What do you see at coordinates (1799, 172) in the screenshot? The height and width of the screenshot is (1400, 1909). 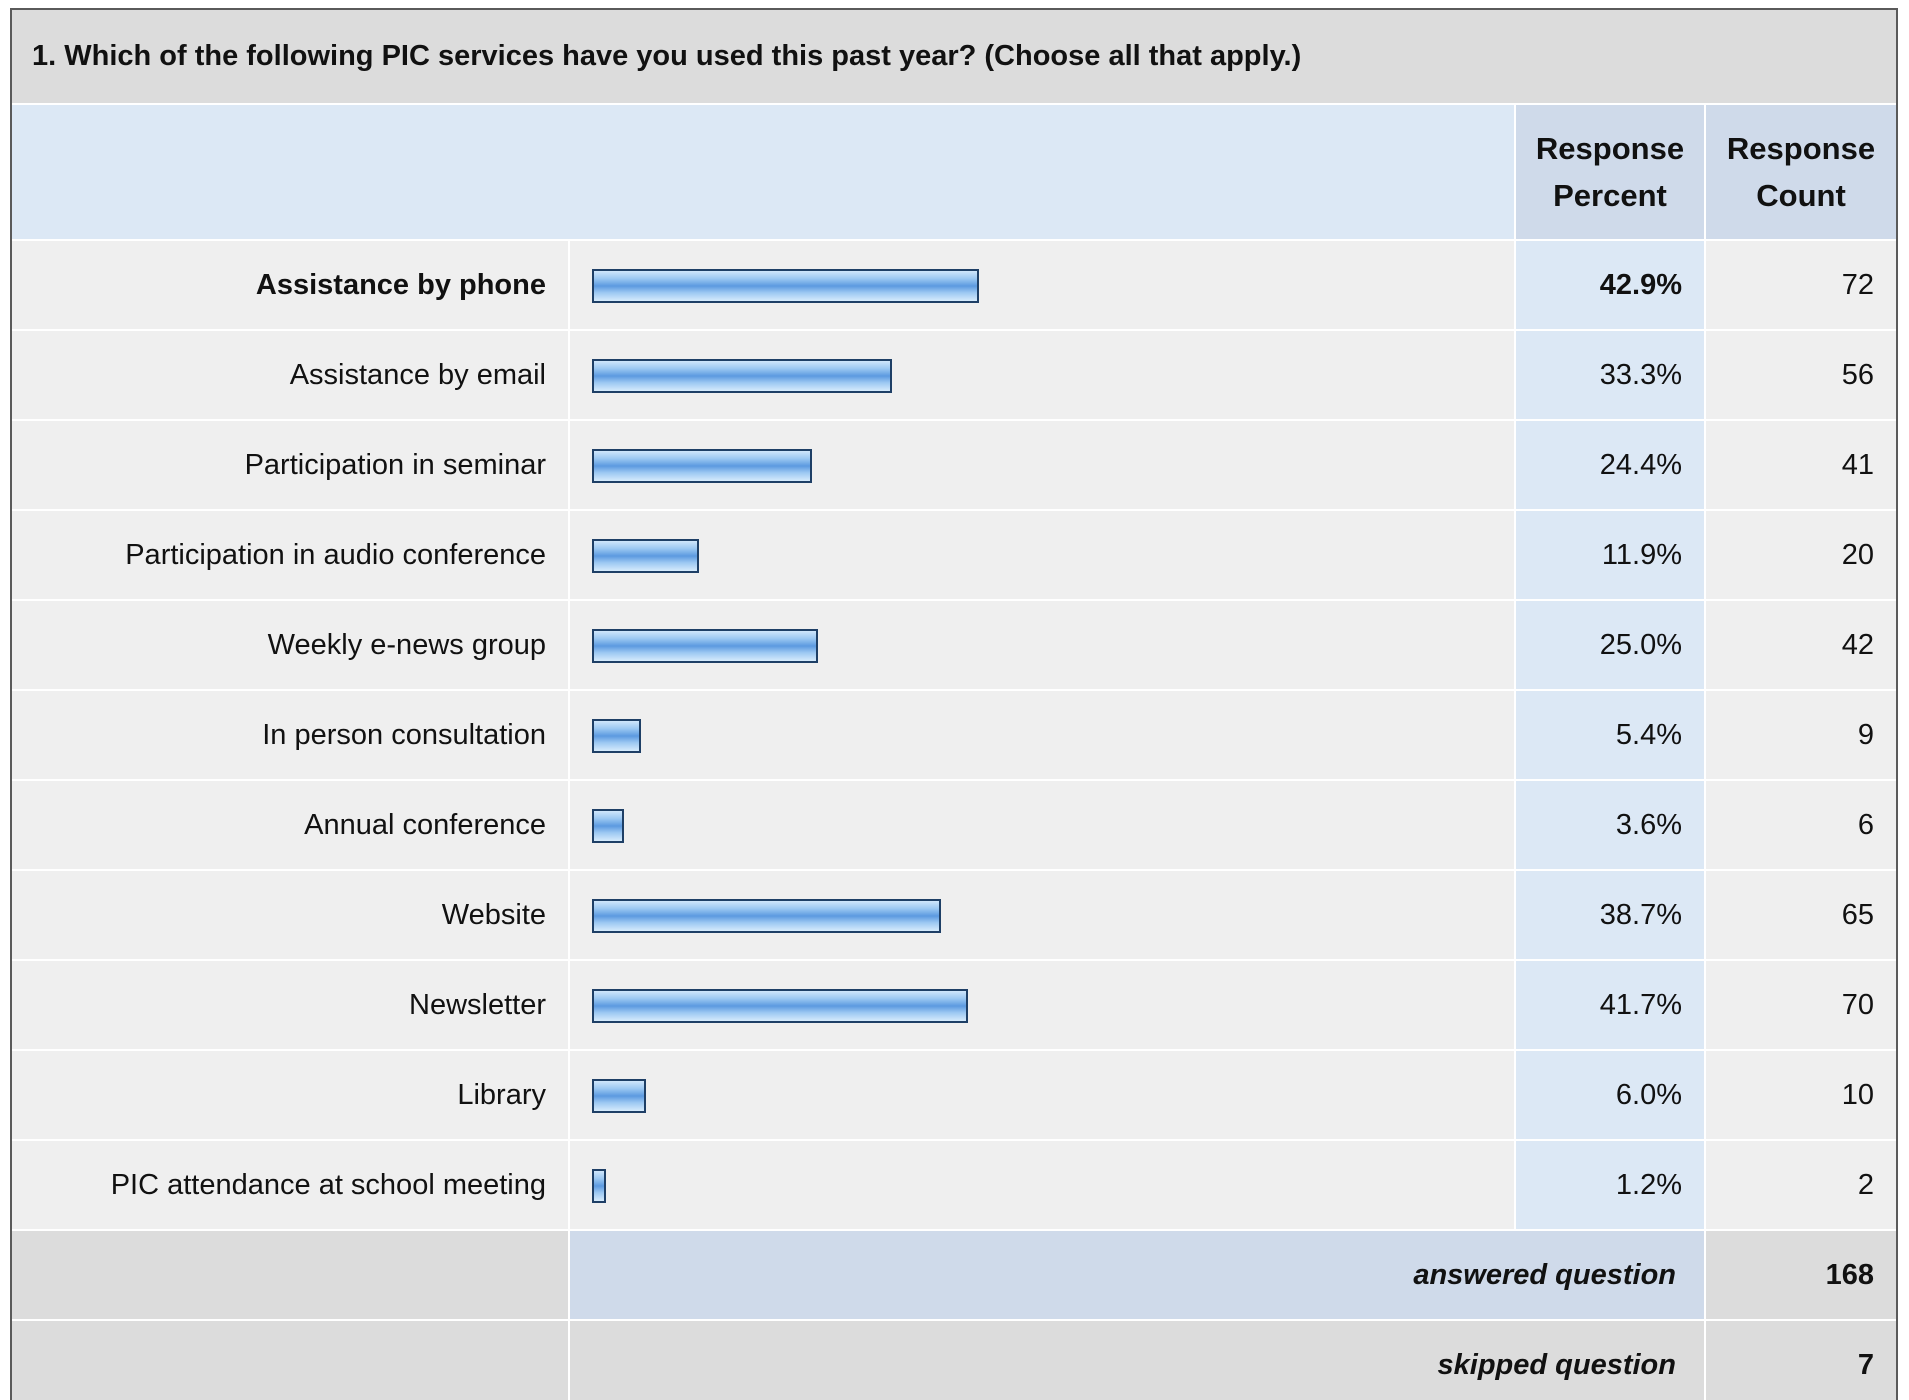 I see `response-count-header: Response Count` at bounding box center [1799, 172].